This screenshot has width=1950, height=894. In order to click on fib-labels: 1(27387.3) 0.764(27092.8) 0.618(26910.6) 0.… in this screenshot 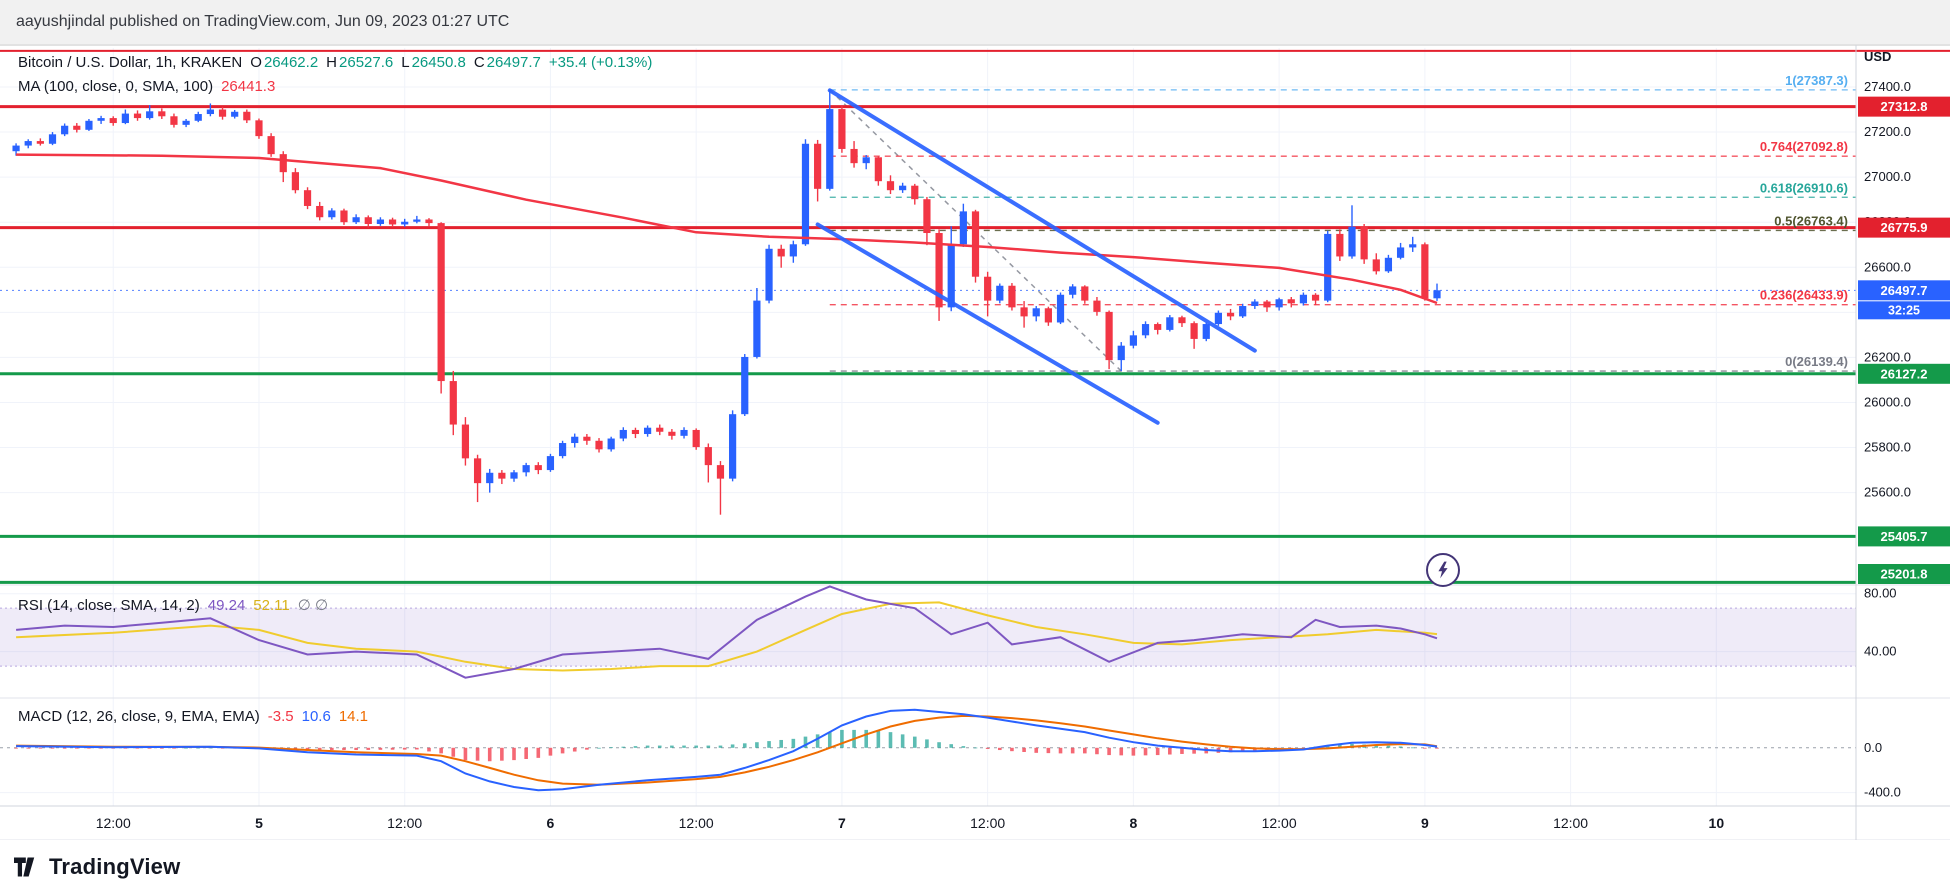, I will do `click(1804, 221)`.